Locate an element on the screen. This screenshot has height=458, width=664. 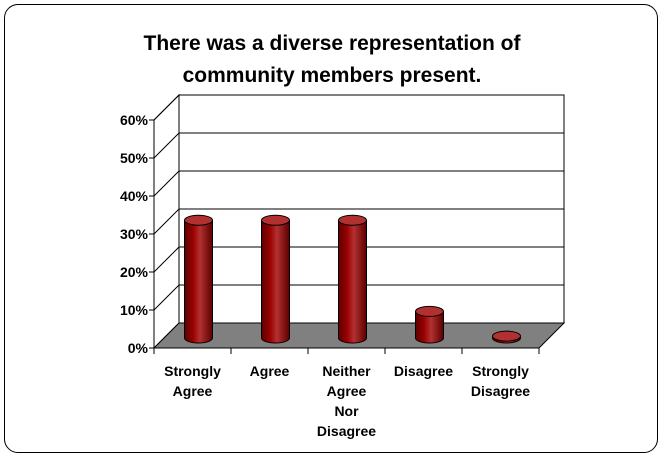
x-category-label: Neither is located at coordinates (346, 371).